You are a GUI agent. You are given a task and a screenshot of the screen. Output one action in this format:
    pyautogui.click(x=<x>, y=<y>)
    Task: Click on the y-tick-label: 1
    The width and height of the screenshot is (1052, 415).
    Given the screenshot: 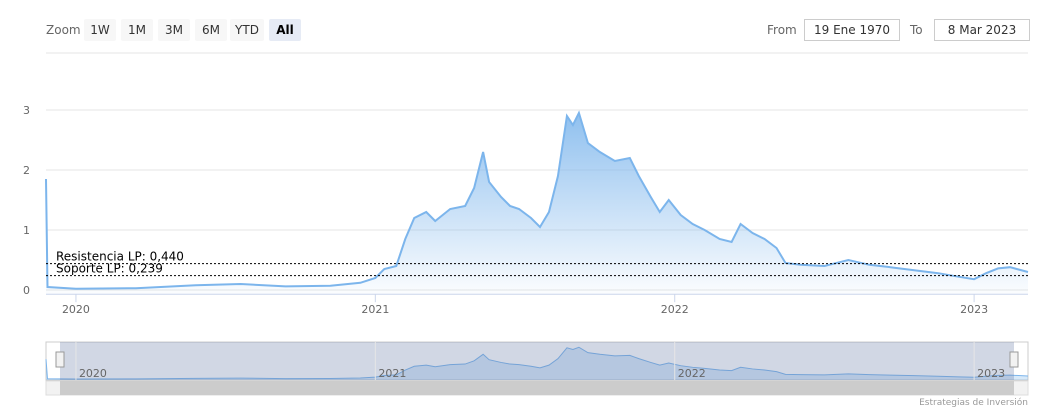 What is the action you would take?
    pyautogui.click(x=26, y=230)
    